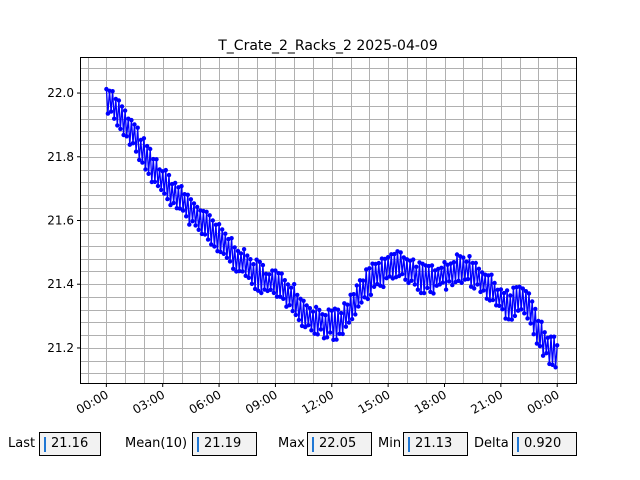 This screenshot has width=640, height=480. What do you see at coordinates (60, 93) in the screenshot?
I see `y-tick-label: 22.0` at bounding box center [60, 93].